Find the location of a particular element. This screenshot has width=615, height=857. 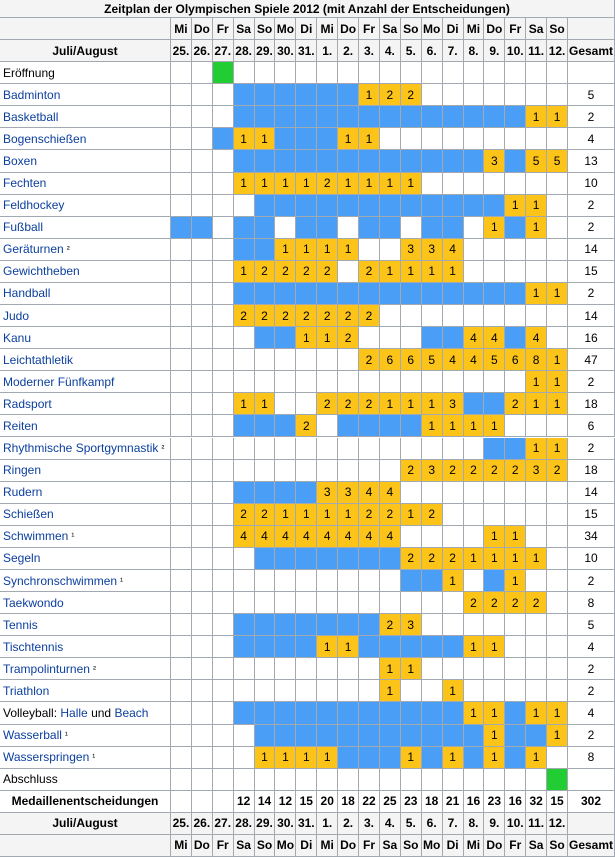

weekday: Sa is located at coordinates (390, 29).